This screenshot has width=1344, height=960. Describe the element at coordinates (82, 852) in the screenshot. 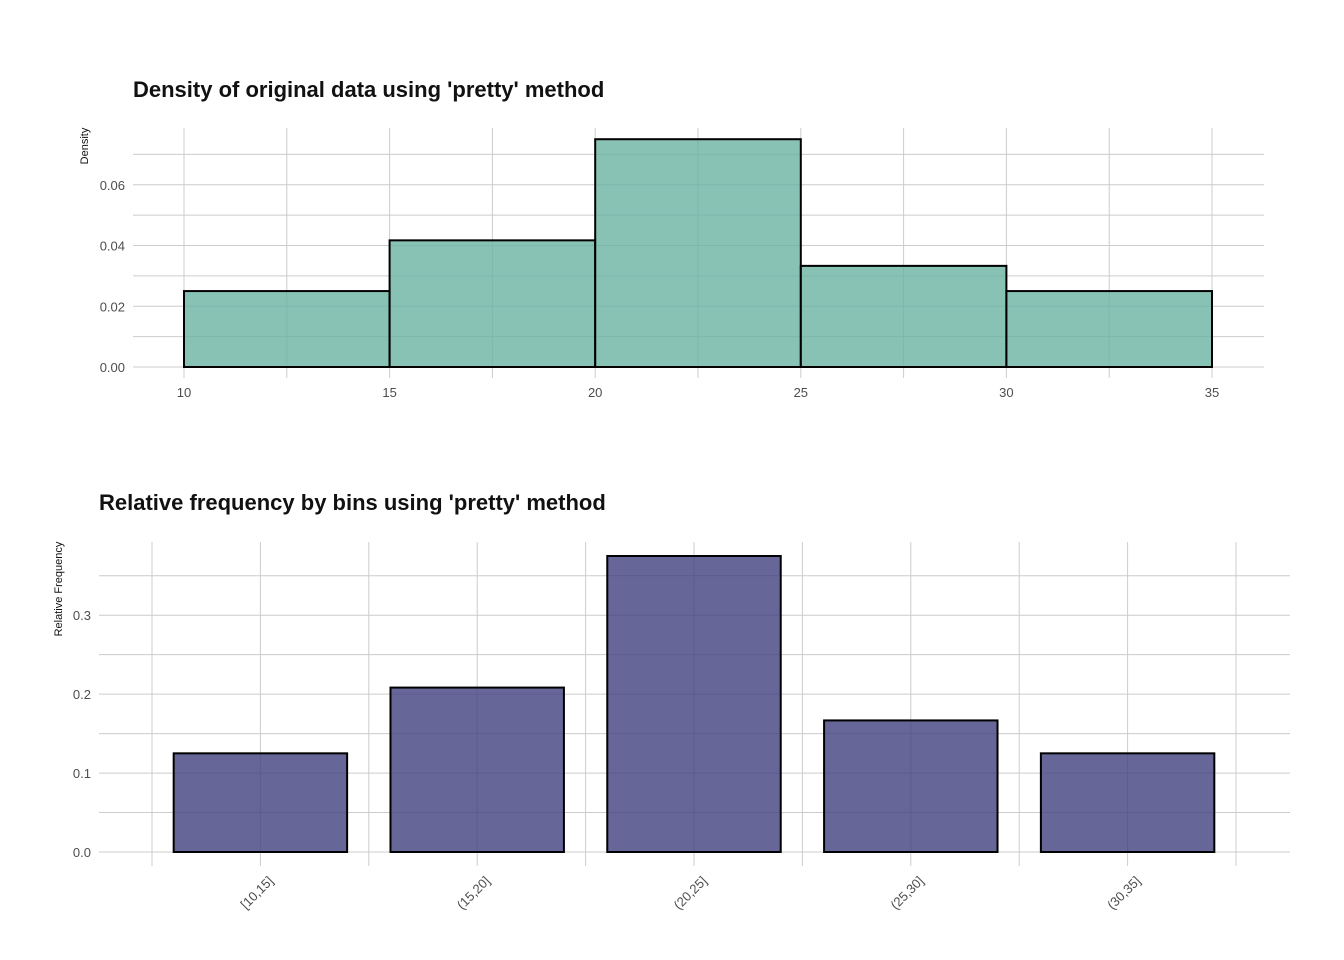

I see `relfreq-y-tick-label: 0.0` at that location.